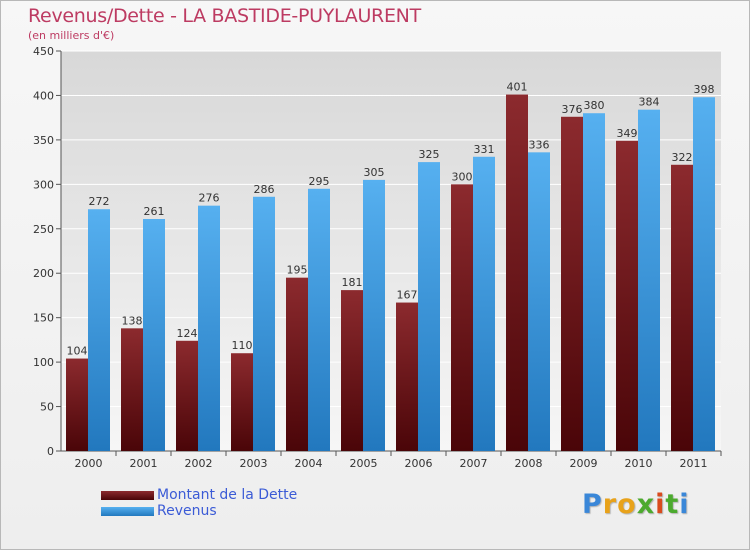 The image size is (750, 550). Describe the element at coordinates (484, 149) in the screenshot. I see `data-label-revenus: 331` at that location.